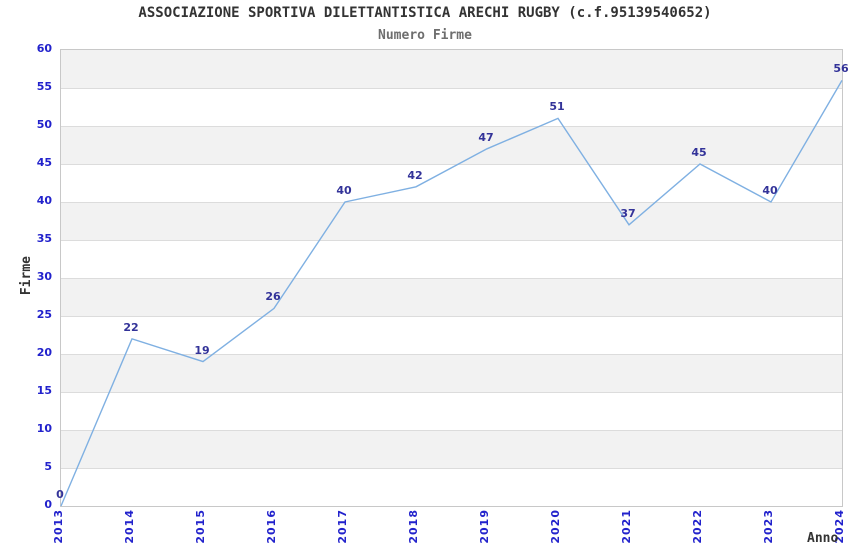  I want to click on x-tick-label: 2018, so click(413, 526).